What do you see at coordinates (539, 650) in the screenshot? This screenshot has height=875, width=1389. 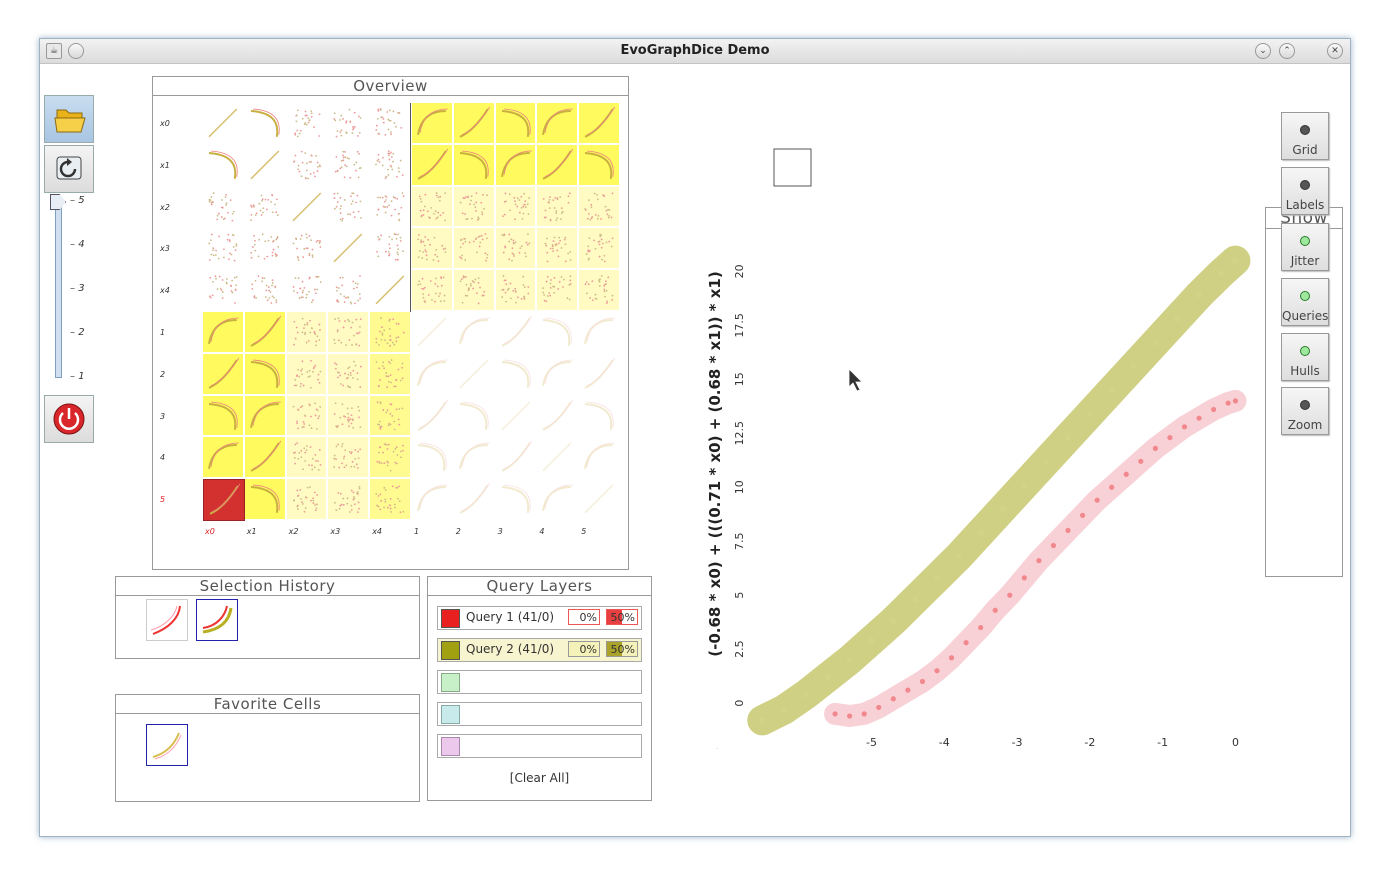 I see `query-row-2: Query 2 (41/0) 0% 50%` at bounding box center [539, 650].